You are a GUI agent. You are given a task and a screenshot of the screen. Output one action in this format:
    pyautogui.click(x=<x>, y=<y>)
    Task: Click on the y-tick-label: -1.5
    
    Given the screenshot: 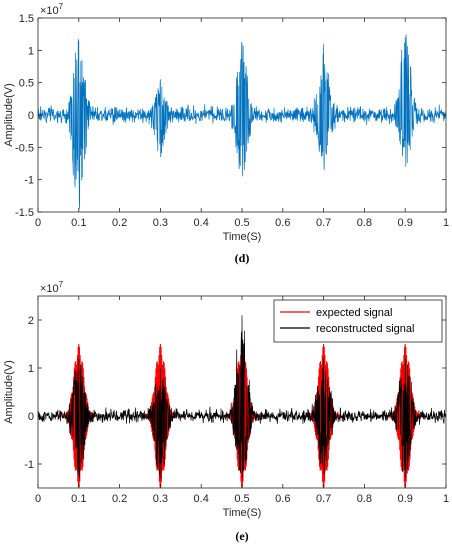 What is the action you would take?
    pyautogui.click(x=24, y=213)
    